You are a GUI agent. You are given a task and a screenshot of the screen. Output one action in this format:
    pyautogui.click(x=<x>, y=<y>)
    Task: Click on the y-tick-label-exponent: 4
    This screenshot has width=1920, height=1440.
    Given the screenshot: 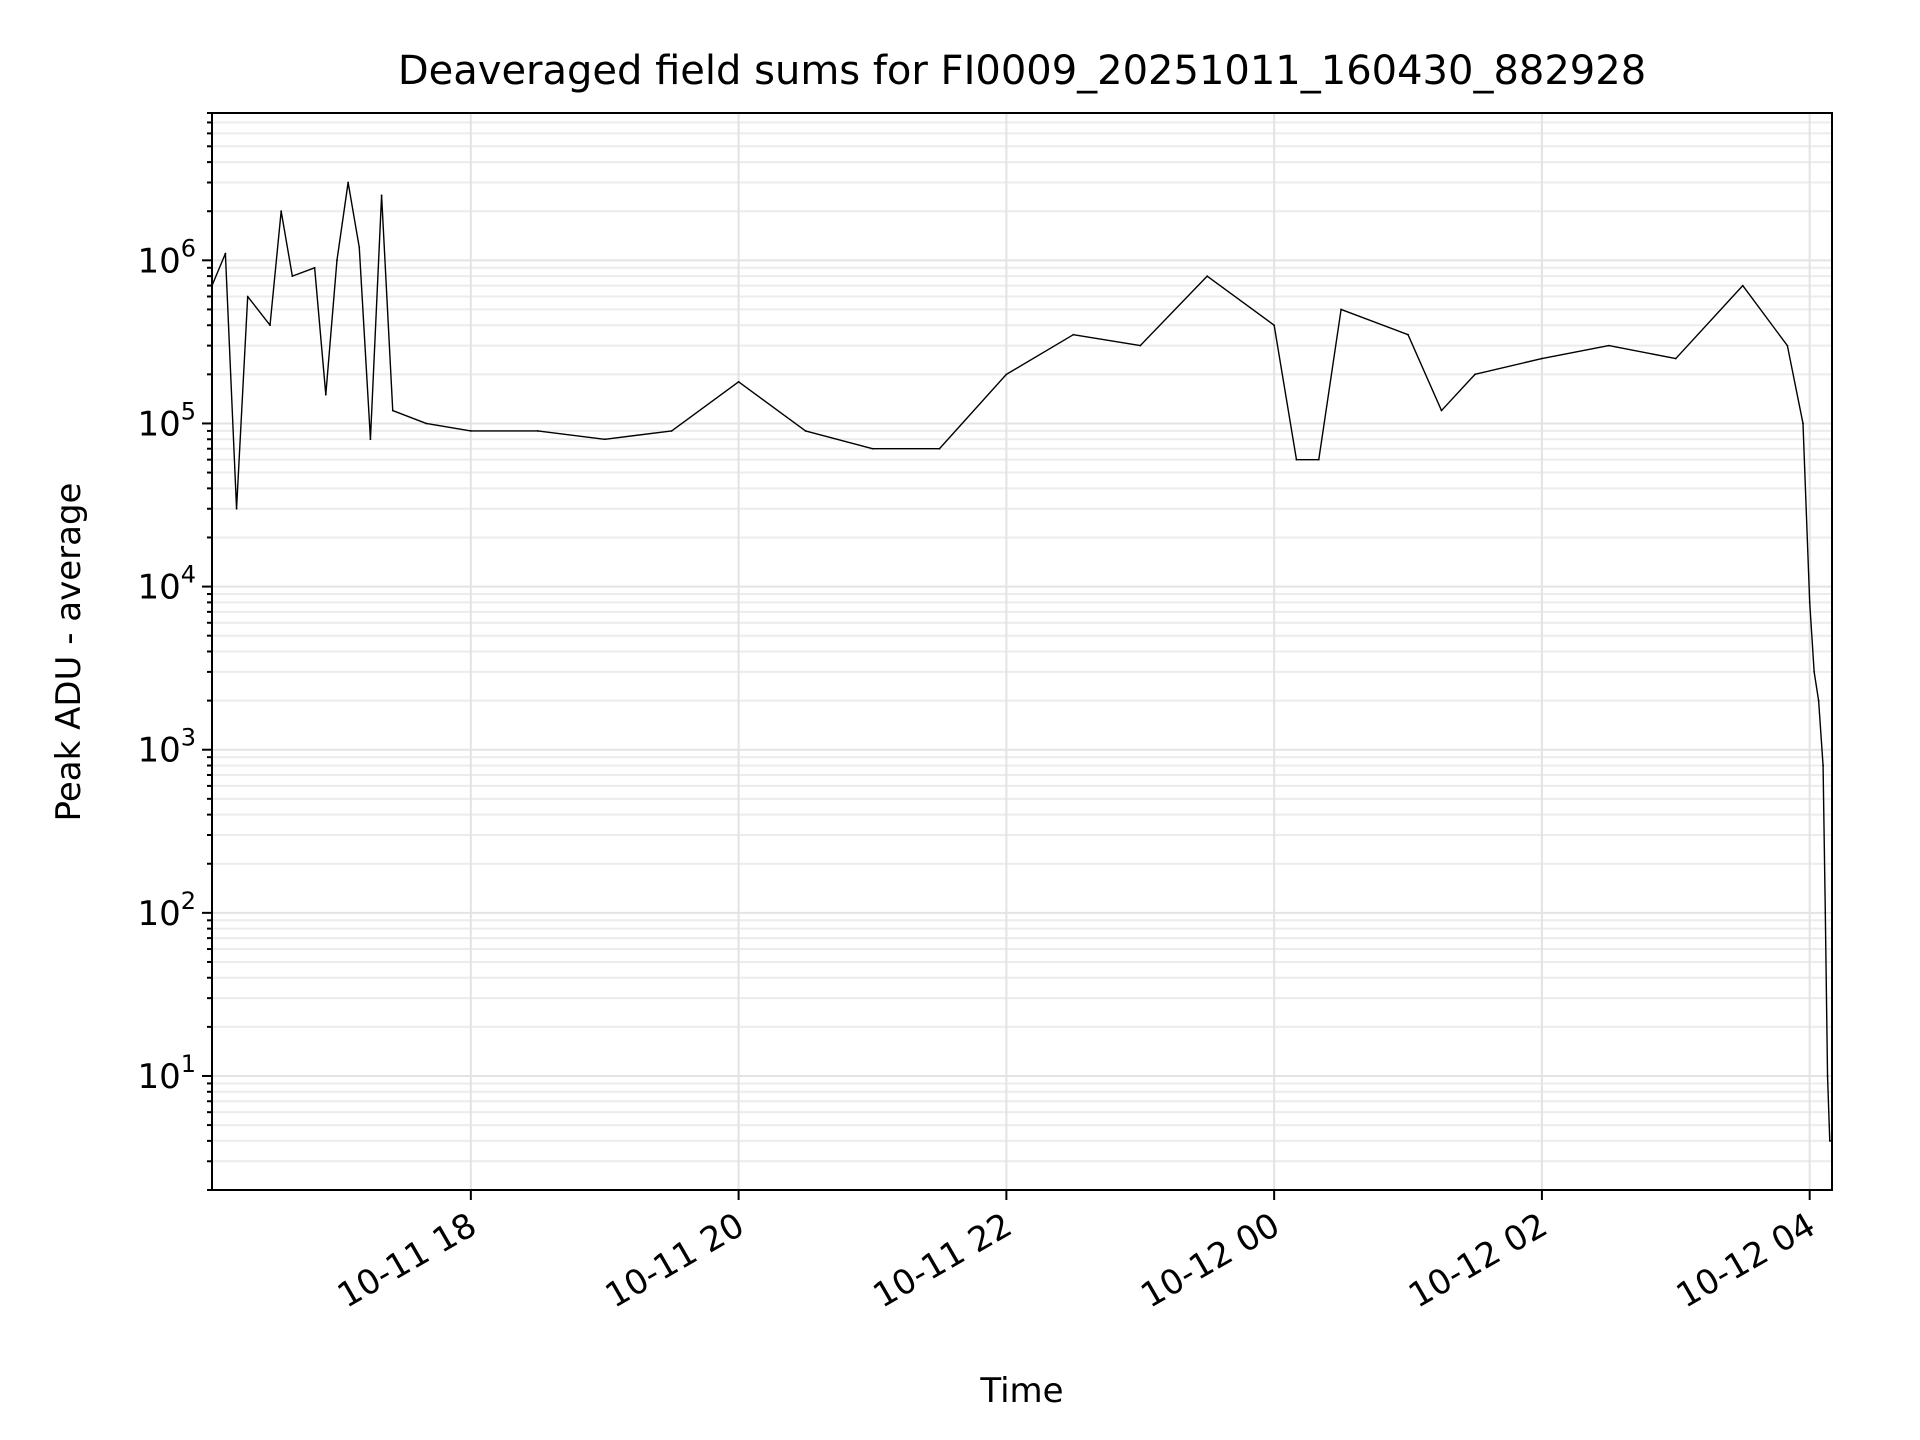 What is the action you would take?
    pyautogui.click(x=188, y=575)
    